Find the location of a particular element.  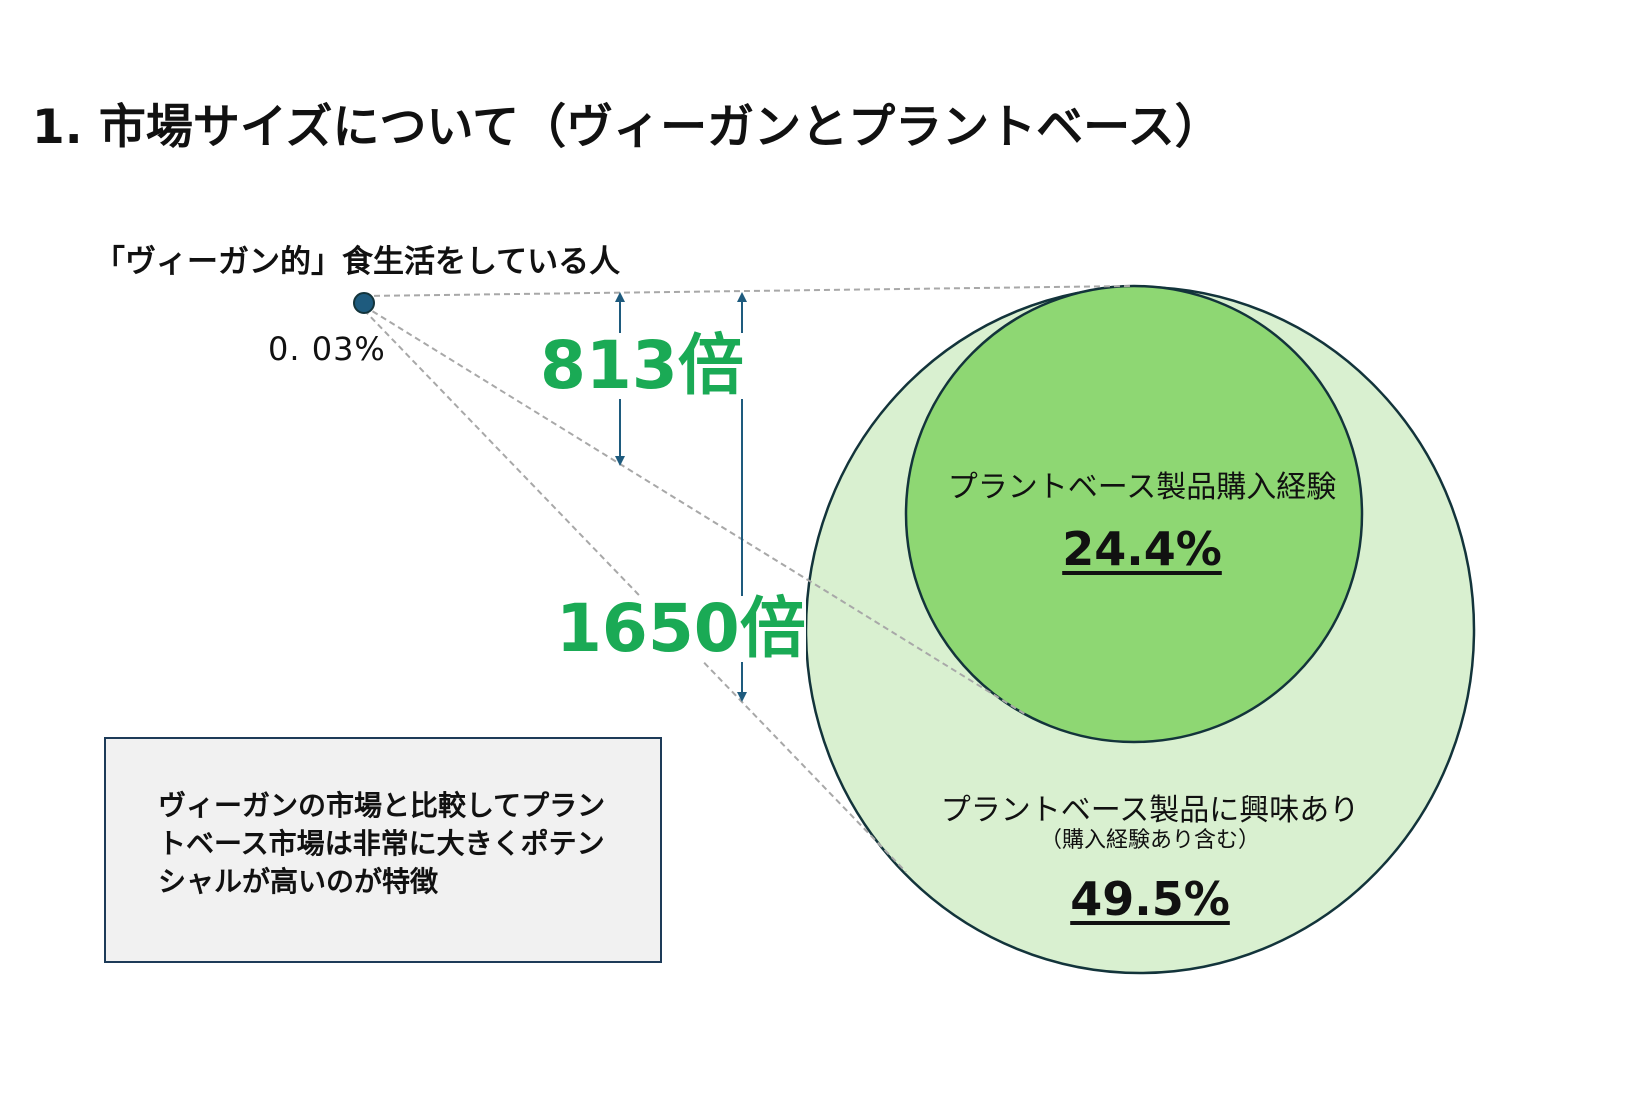

vegan-dot is located at coordinates (364, 303).